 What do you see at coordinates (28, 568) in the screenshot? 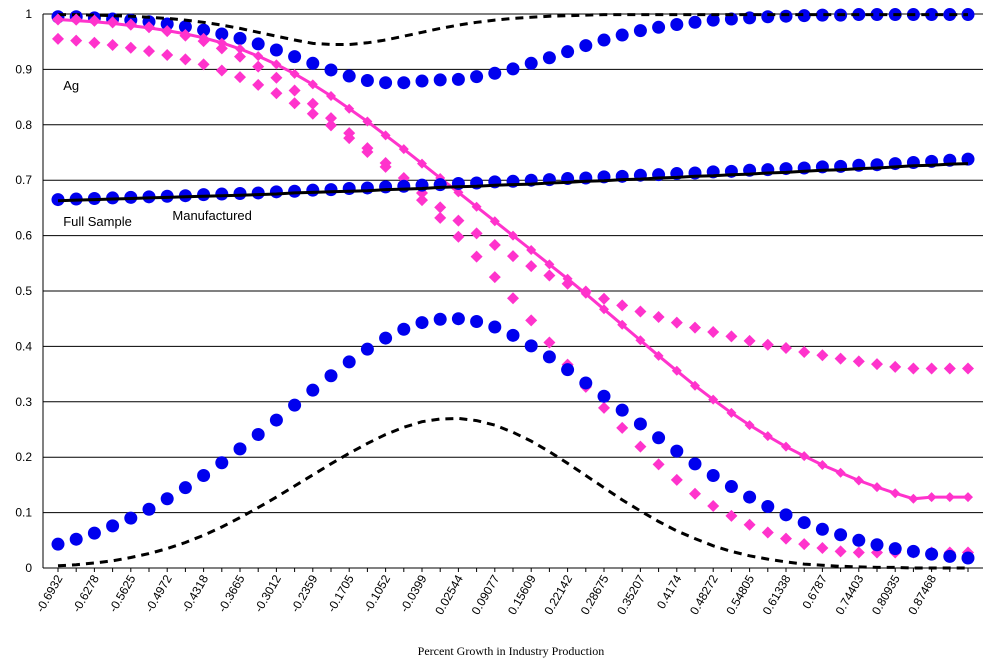
I see `y-tick-label: 0` at bounding box center [28, 568].